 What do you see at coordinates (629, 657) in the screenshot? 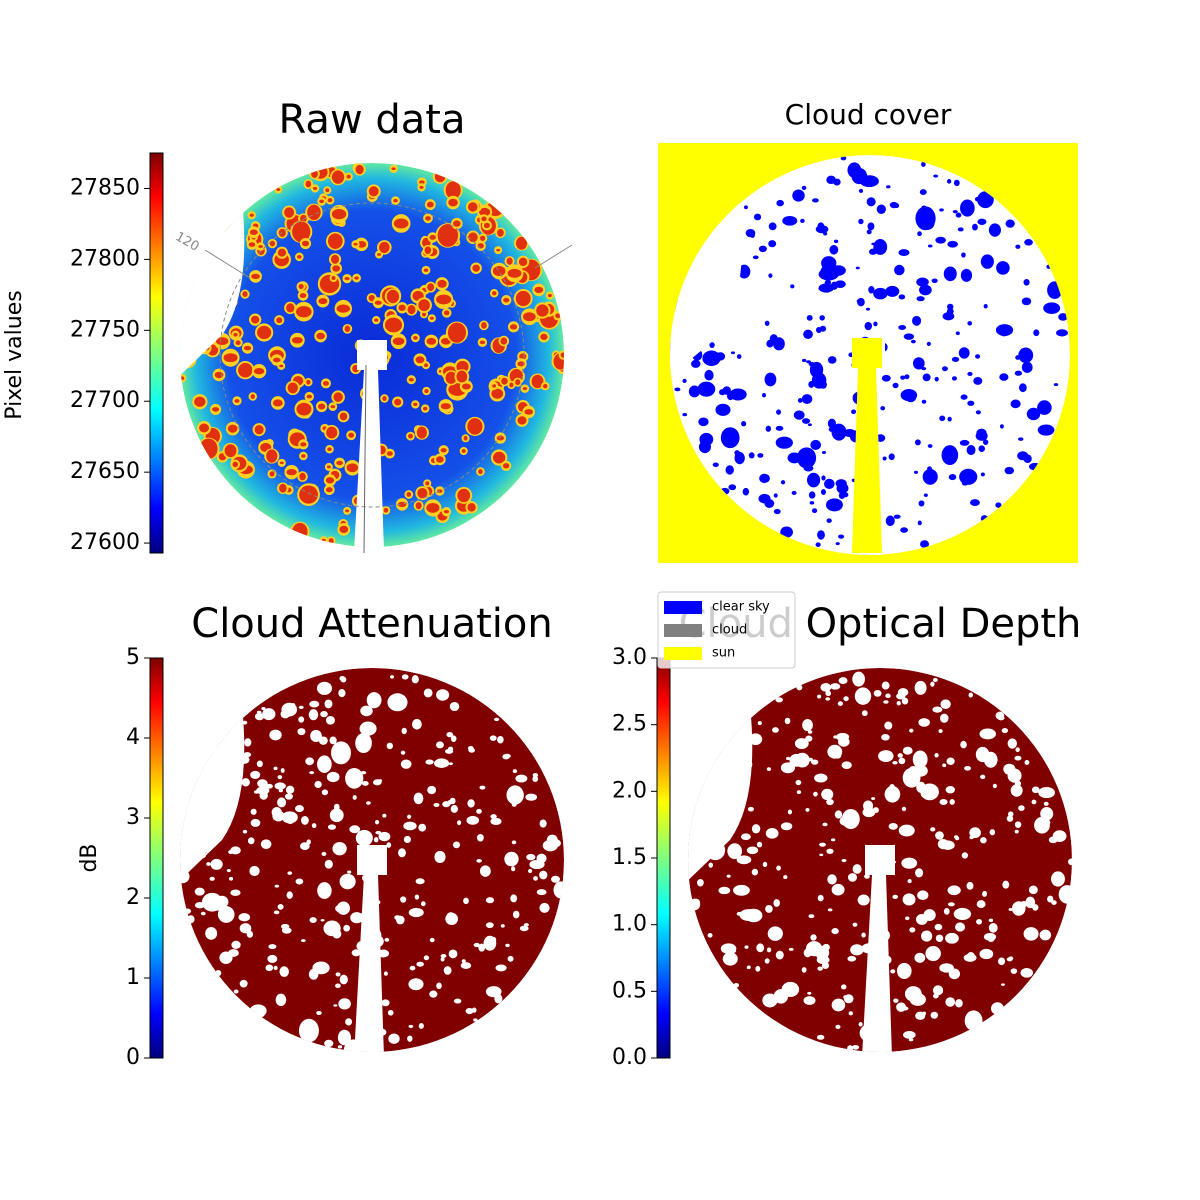
I see `tick-label: 3.0` at bounding box center [629, 657].